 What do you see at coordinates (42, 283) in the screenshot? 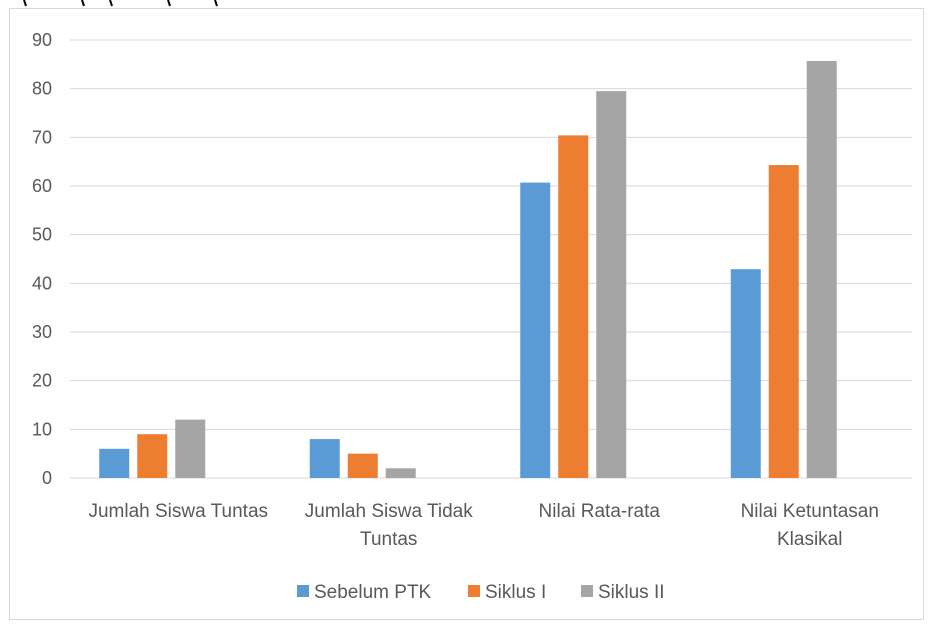
I see `y-tick-label: 40` at bounding box center [42, 283].